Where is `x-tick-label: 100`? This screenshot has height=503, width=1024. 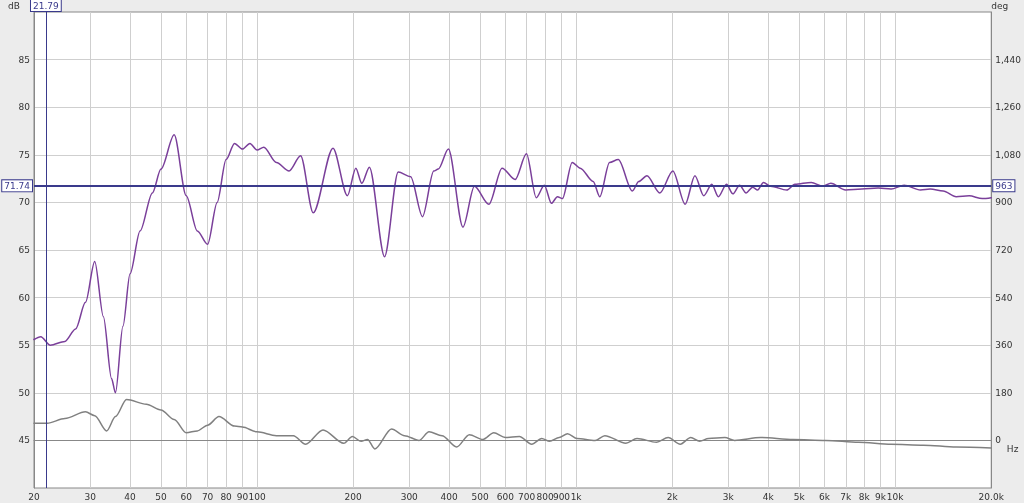
x-tick-label: 100 is located at coordinates (257, 496).